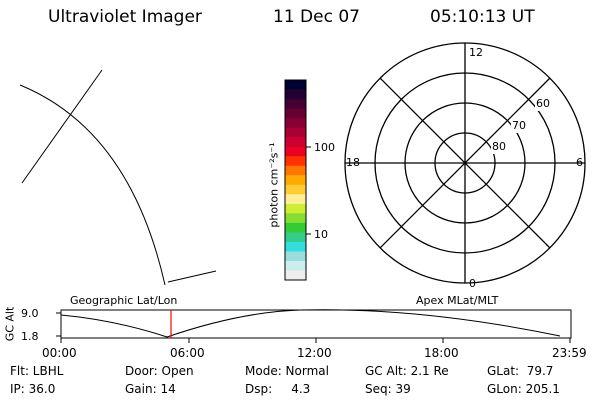 This screenshot has height=400, width=600. I want to click on colorbar-tick-label: 10, so click(321, 234).